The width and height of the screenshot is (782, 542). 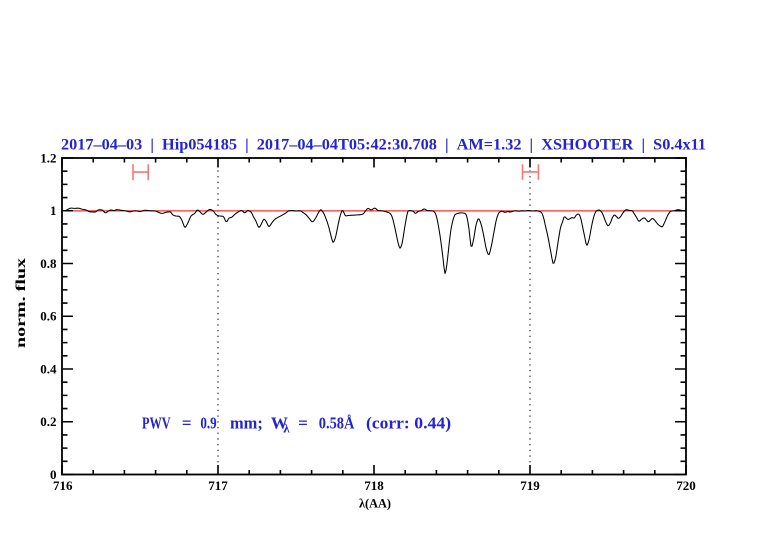 What do you see at coordinates (48, 316) in the screenshot?
I see `svg-text: 0.6` at bounding box center [48, 316].